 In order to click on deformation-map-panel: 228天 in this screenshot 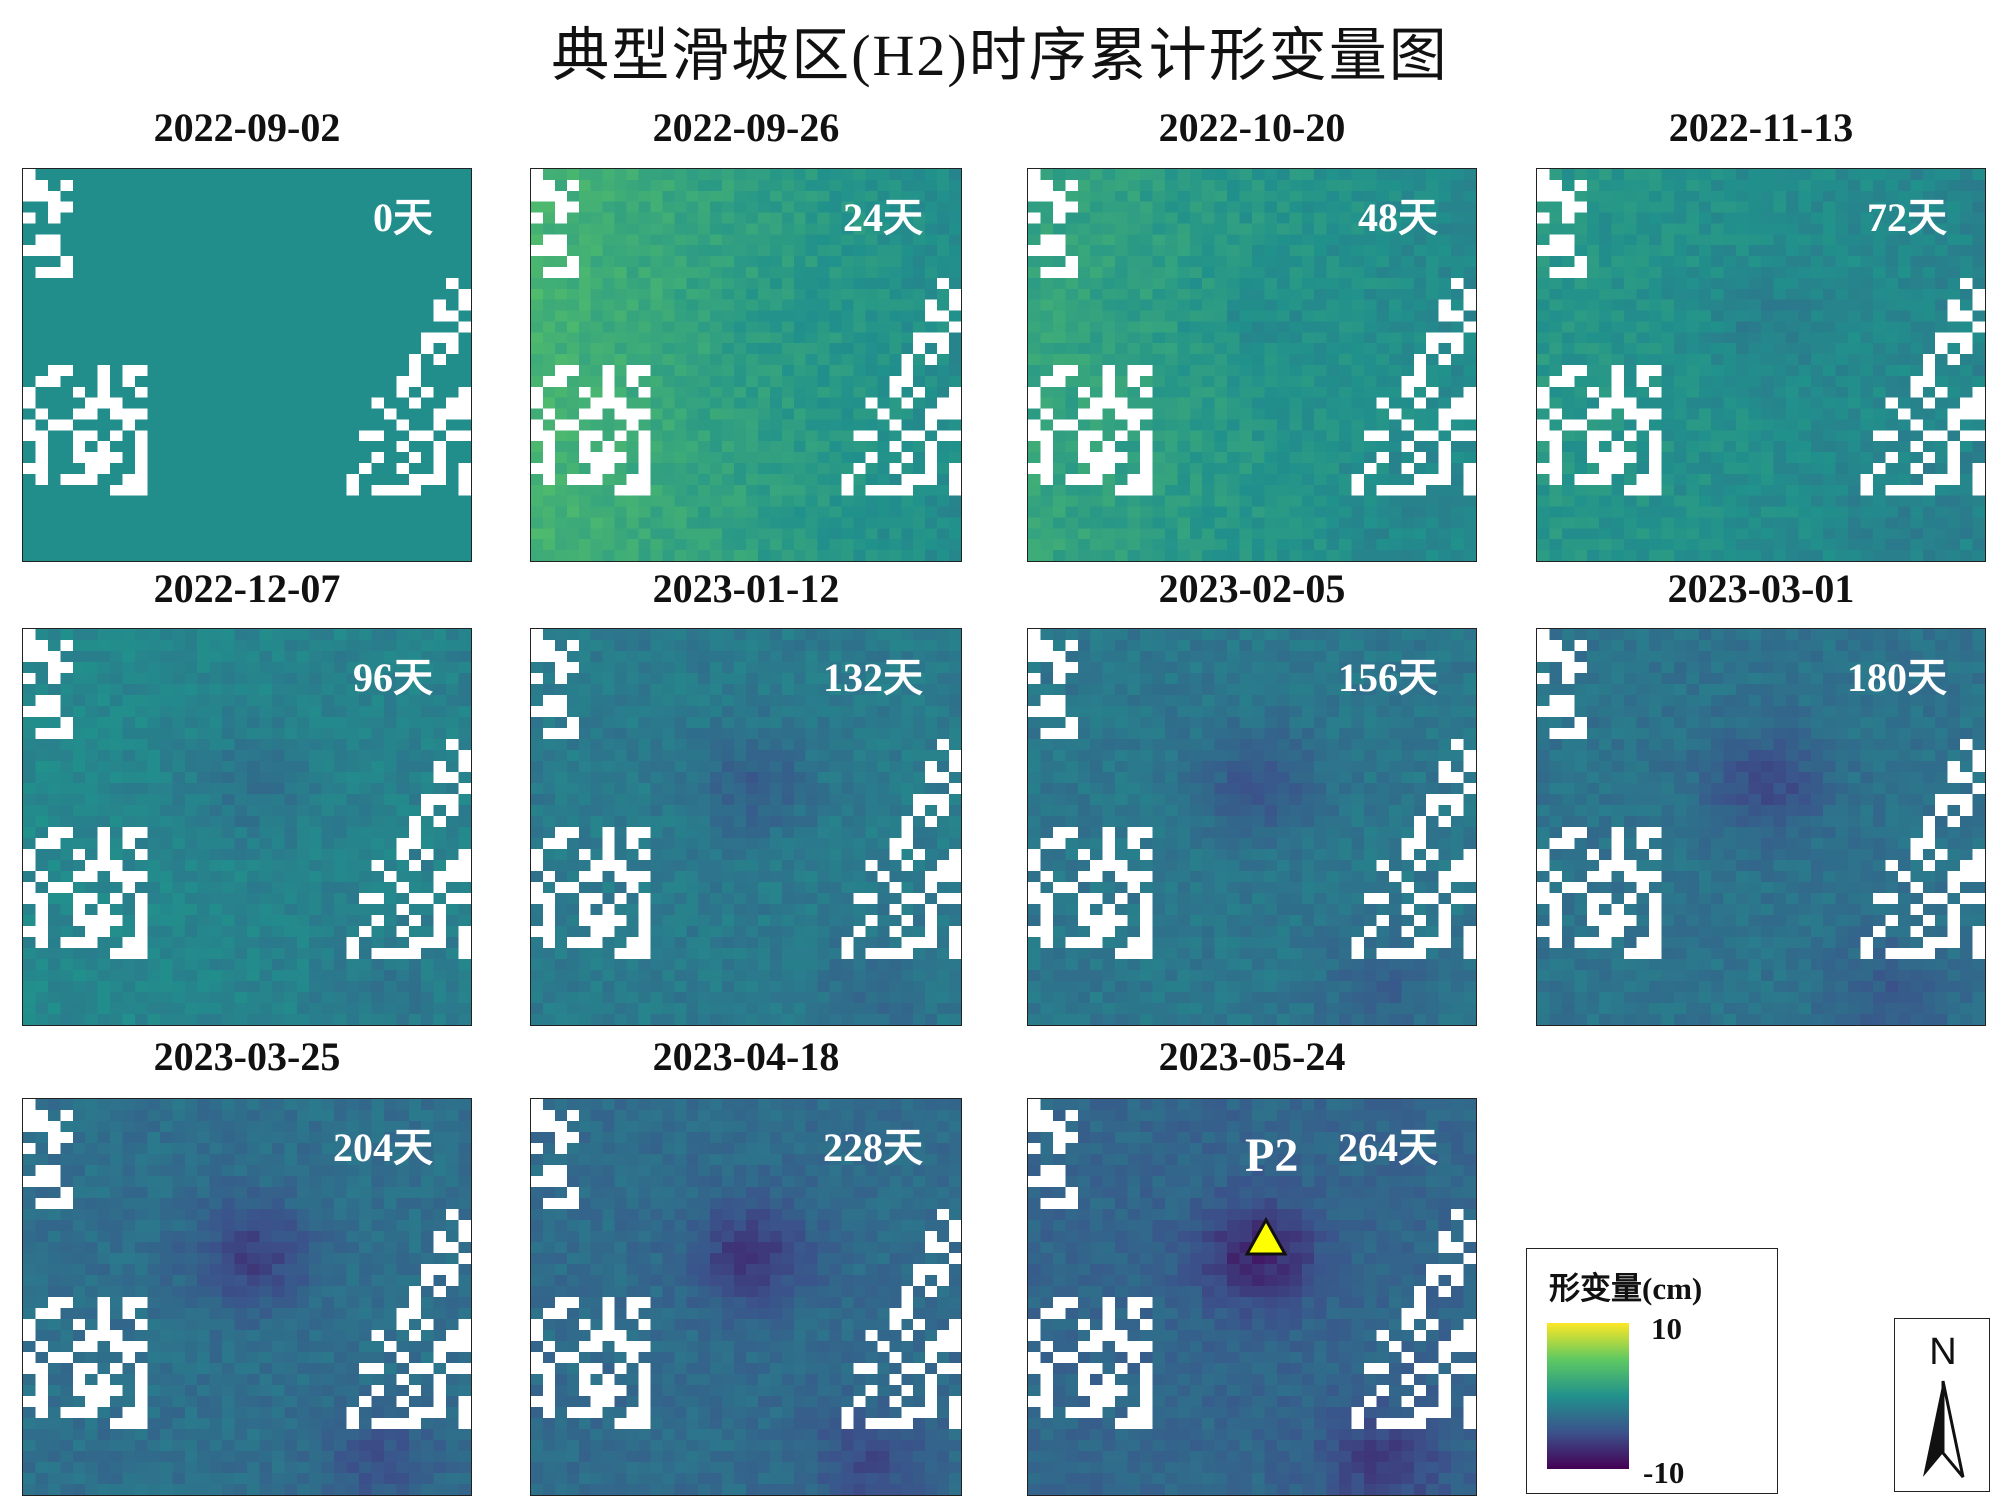, I will do `click(746, 1297)`.